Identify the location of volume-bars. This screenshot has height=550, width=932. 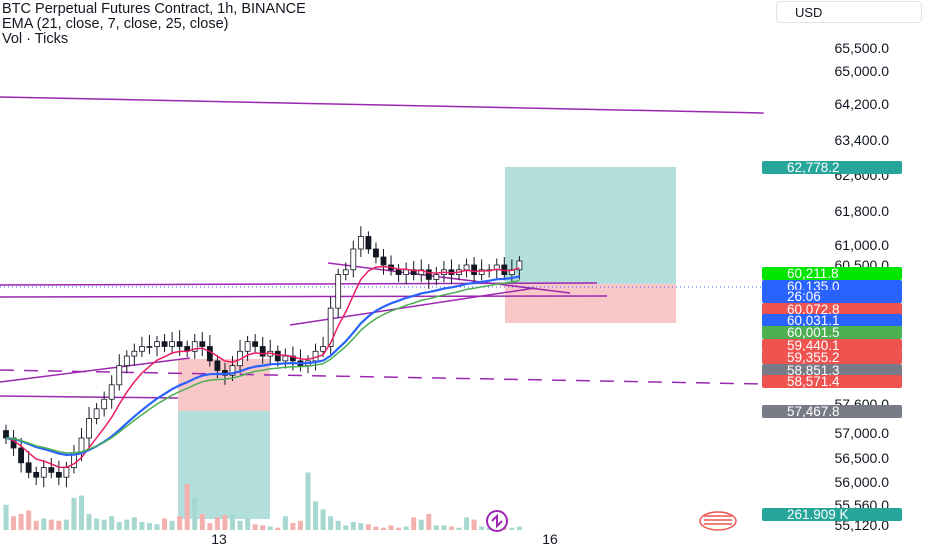
(262, 501).